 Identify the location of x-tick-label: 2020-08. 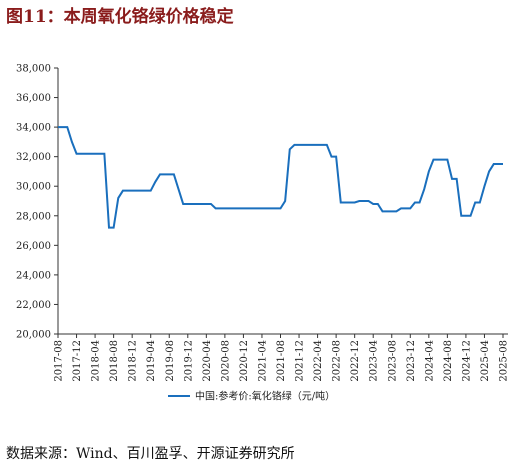
(225, 361).